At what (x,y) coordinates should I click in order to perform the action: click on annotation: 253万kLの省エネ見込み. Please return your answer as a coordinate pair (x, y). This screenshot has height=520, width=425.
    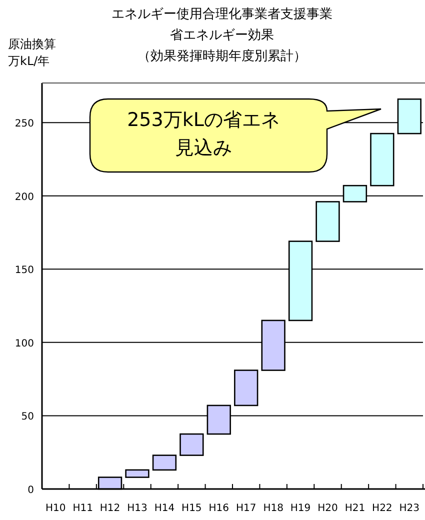
    Looking at the image, I should click on (203, 134).